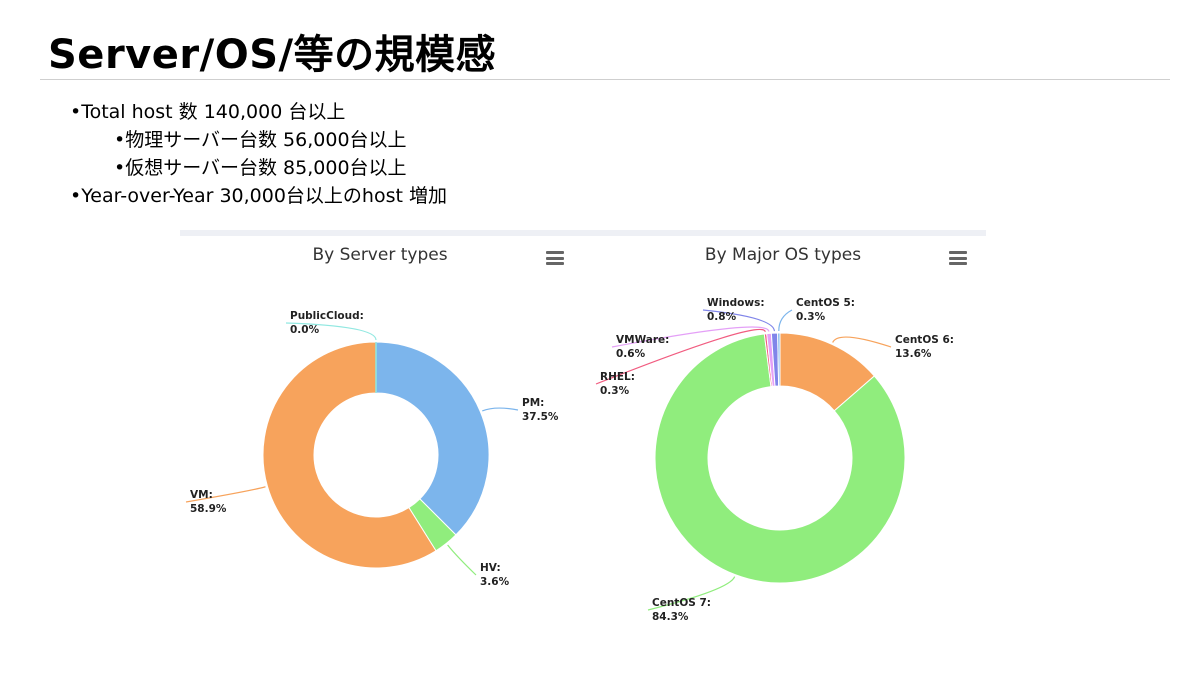 This screenshot has height=675, width=1200. Describe the element at coordinates (736, 303) in the screenshot. I see `slice-label: Windows:` at that location.